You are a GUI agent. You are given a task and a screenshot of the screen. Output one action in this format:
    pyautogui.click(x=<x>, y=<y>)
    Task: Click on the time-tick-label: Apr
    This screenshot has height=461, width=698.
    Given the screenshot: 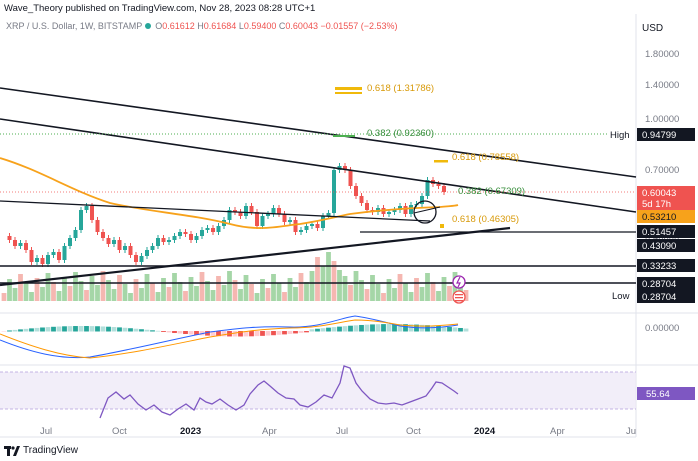 What is the action you would take?
    pyautogui.click(x=269, y=431)
    